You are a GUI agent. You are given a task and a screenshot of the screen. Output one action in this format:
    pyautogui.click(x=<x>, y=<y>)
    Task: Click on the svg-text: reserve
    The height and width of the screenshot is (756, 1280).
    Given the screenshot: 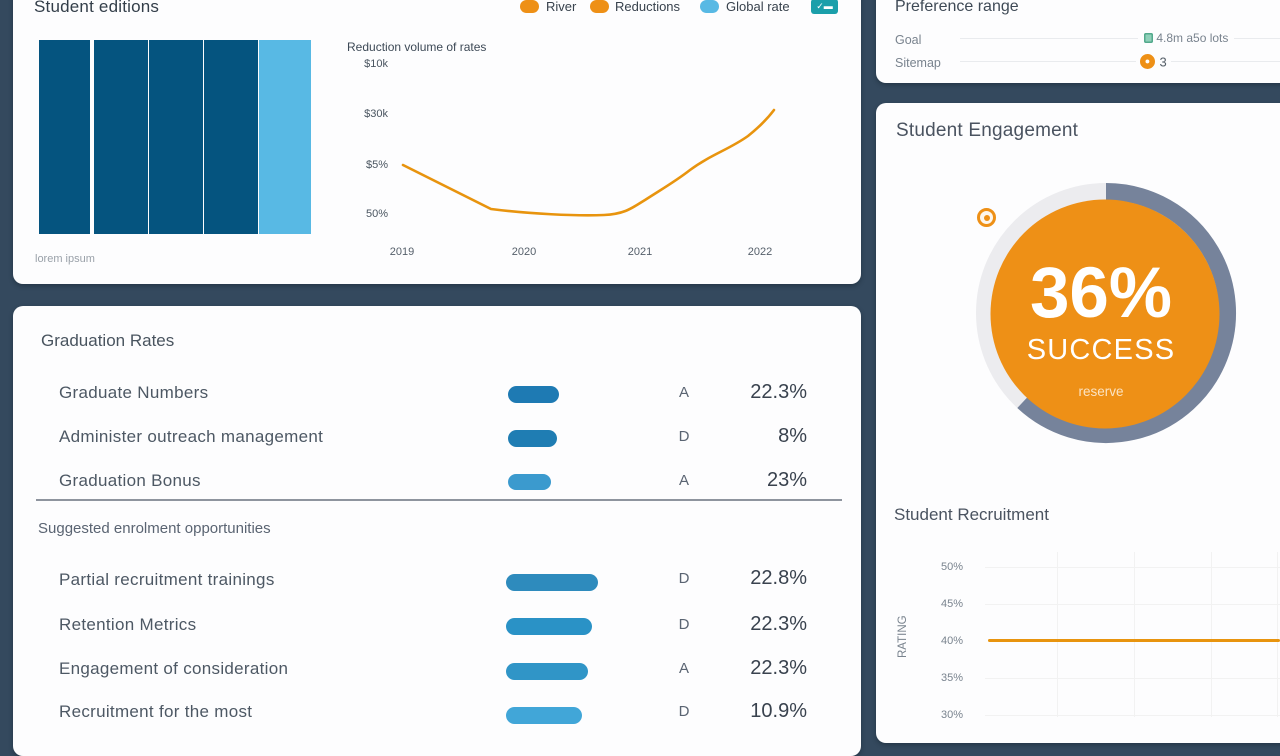 What is the action you would take?
    pyautogui.click(x=1100, y=391)
    